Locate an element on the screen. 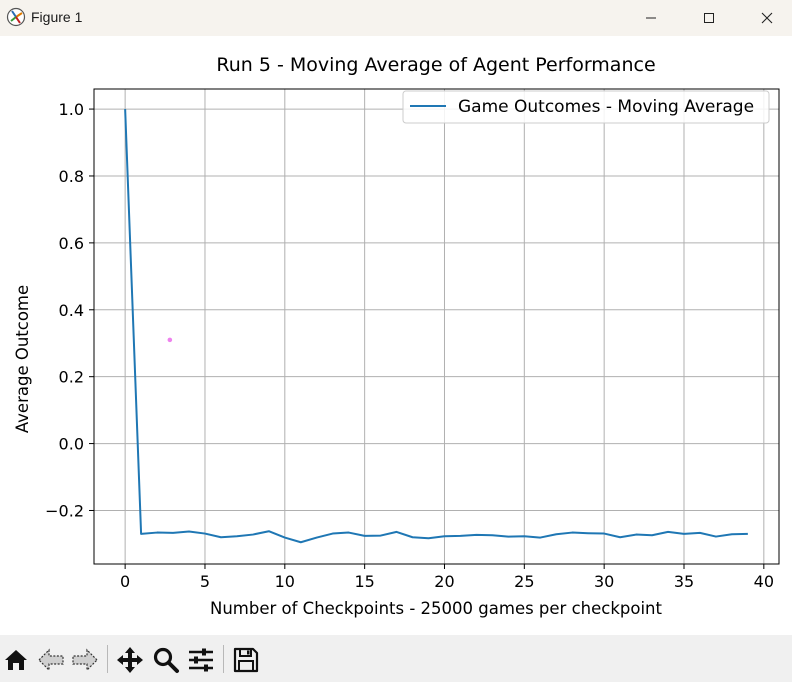 The image size is (792, 682). x-axis-ticks: 0 5 10 15 20 25 30 35 40 is located at coordinates (447, 577).